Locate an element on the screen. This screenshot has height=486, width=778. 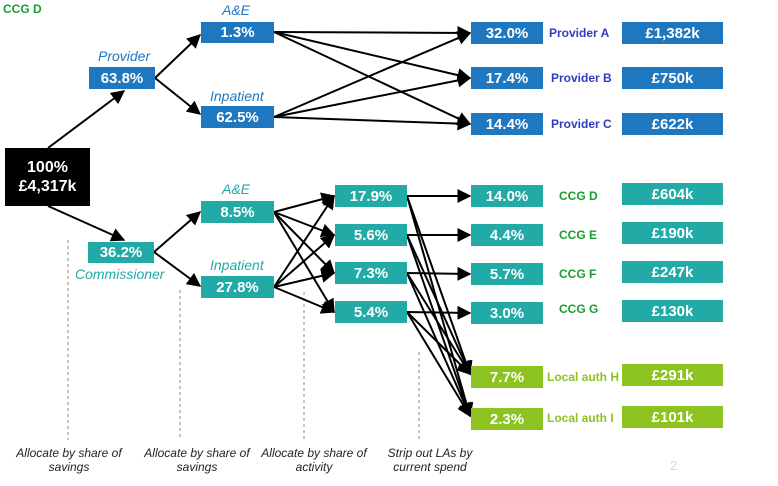
ccg-d-amount: £604k is located at coordinates (672, 194).